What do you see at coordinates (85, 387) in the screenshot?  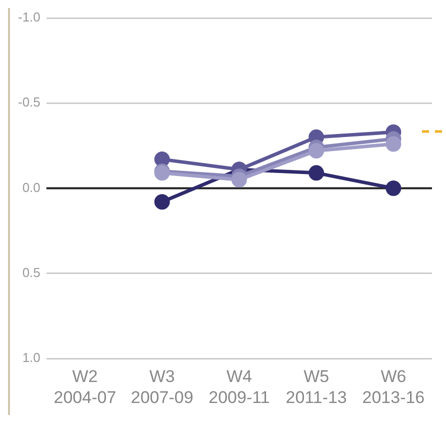 I see `x-tick-label: W2 2004-07` at bounding box center [85, 387].